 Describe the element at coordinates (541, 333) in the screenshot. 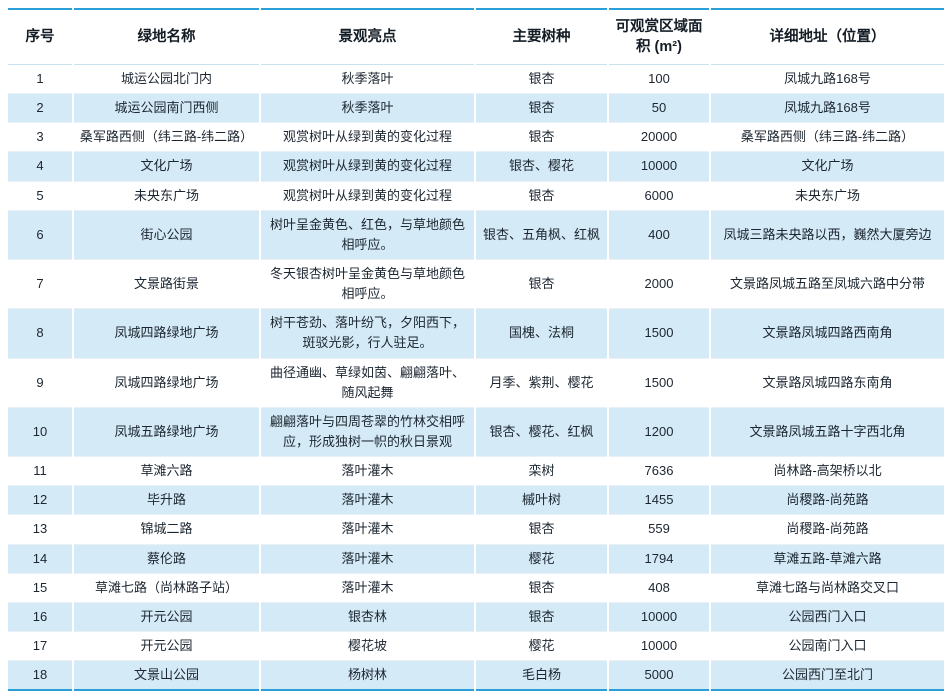

I see `table-cell: 国槐、法桐` at that location.